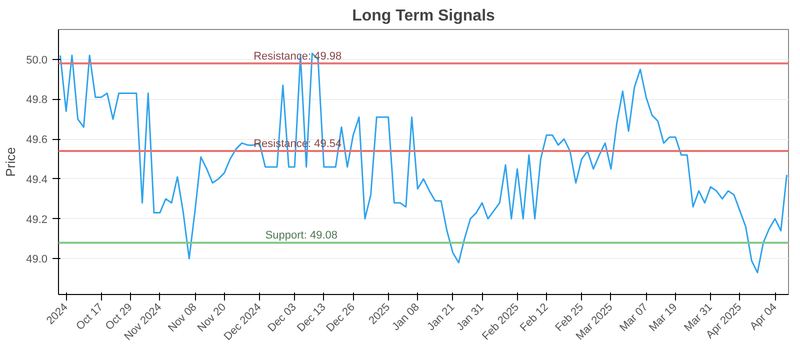 Image resolution: width=800 pixels, height=350 pixels. I want to click on y-tick-label: 49.6, so click(37, 140).